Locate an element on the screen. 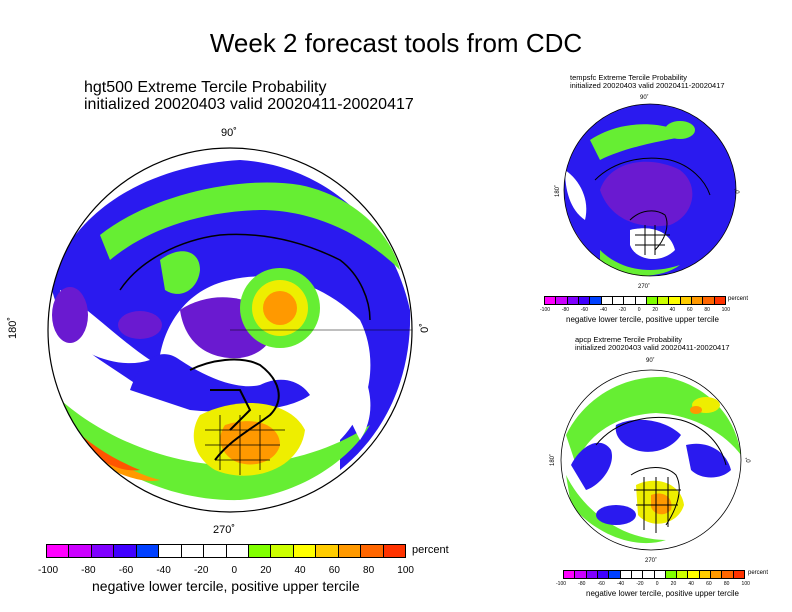 The width and height of the screenshot is (792, 612). br-lon-right: 0˚ is located at coordinates (749, 460).